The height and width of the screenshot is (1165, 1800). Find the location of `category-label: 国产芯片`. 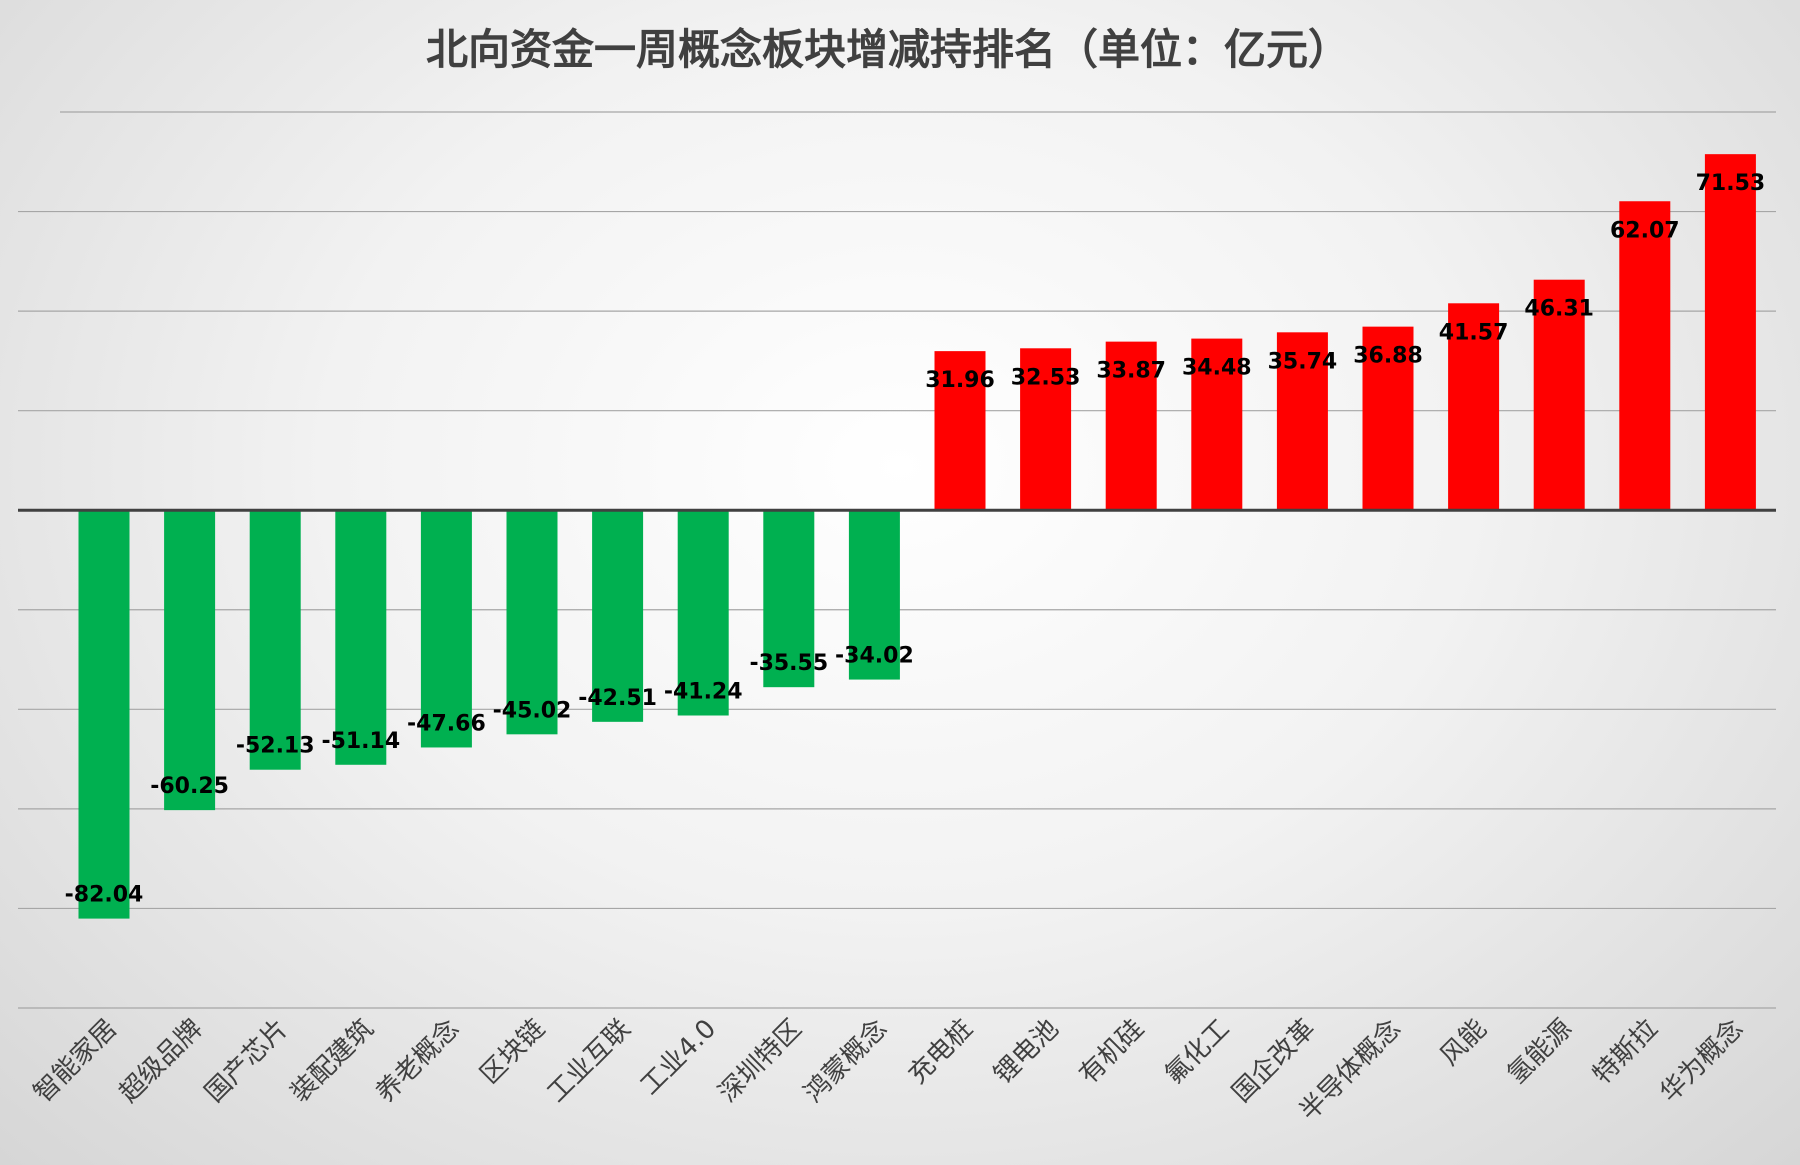

category-label: 国产芯片 is located at coordinates (246, 1061).